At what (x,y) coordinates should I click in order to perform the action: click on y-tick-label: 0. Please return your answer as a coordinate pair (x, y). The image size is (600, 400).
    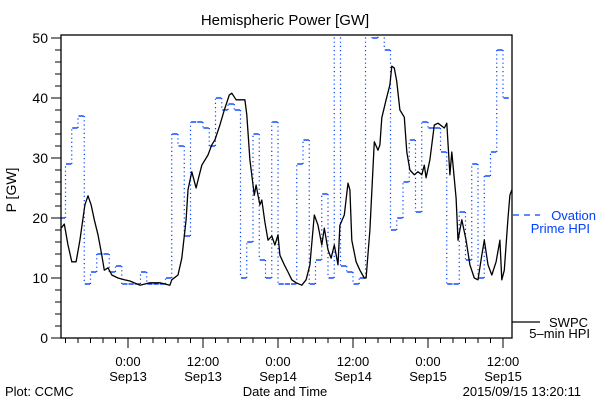
    Looking at the image, I should click on (44, 338).